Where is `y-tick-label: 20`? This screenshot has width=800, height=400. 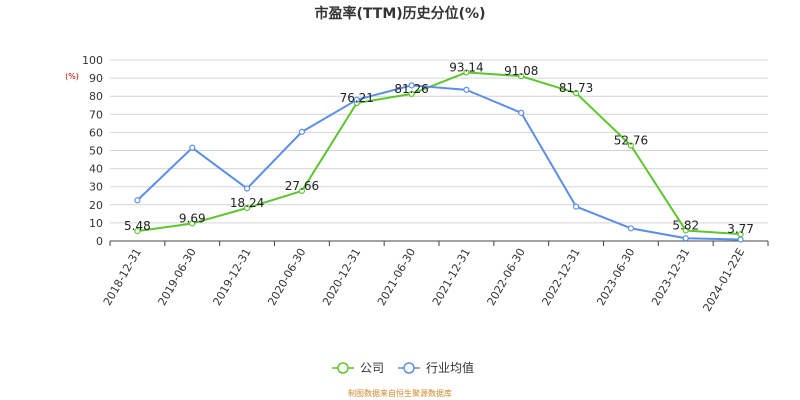 y-tick-label: 20 is located at coordinates (96, 205).